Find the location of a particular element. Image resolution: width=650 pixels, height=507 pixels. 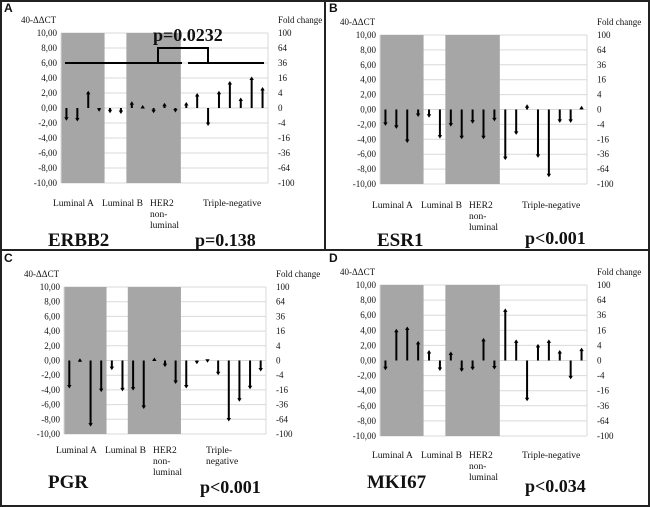

right-tick-label: 0 is located at coordinates (278, 361).